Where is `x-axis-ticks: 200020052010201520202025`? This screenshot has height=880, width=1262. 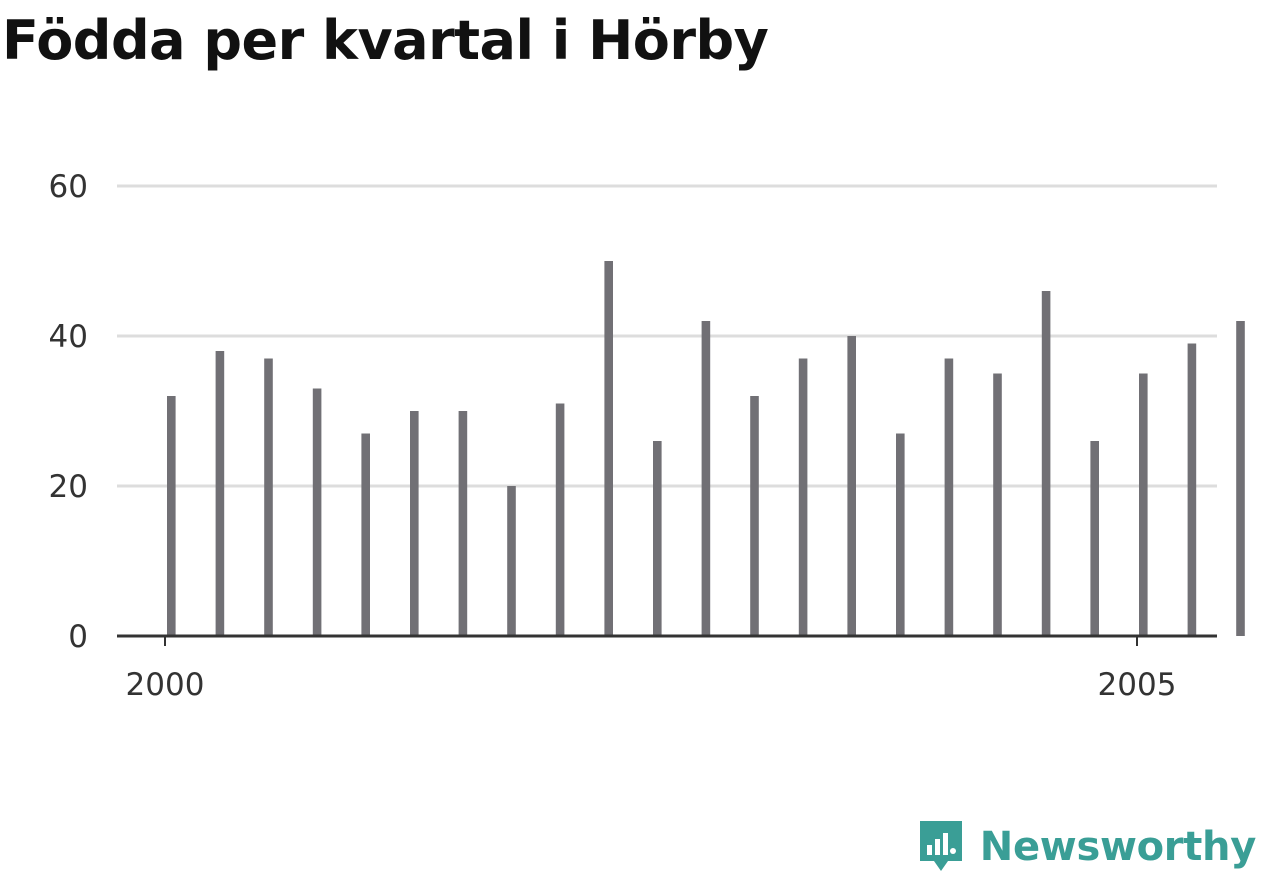
x-axis-ticks: 200020052010201520202025 is located at coordinates (651, 669).